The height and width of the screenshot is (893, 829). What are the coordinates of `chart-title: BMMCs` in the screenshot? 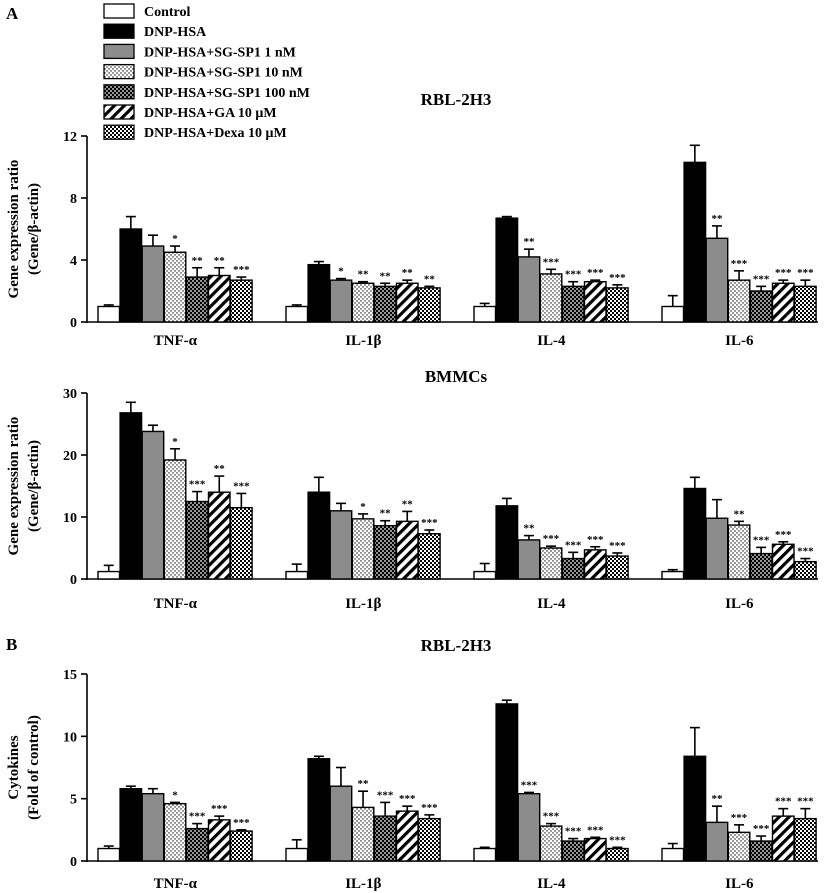 It's located at (456, 376).